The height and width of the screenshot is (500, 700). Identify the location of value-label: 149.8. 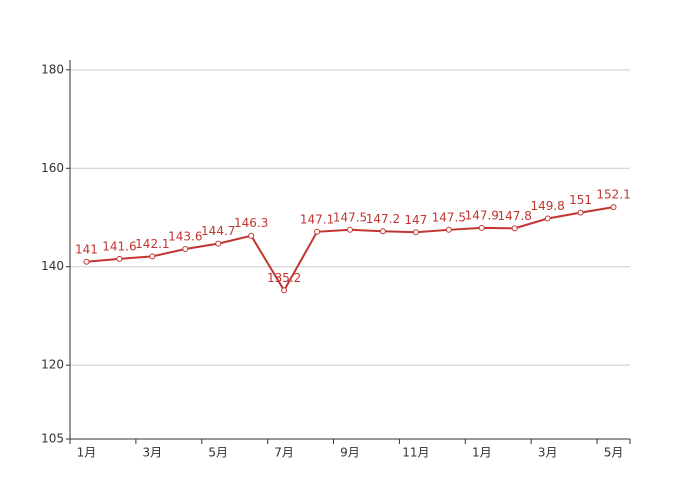
(547, 206).